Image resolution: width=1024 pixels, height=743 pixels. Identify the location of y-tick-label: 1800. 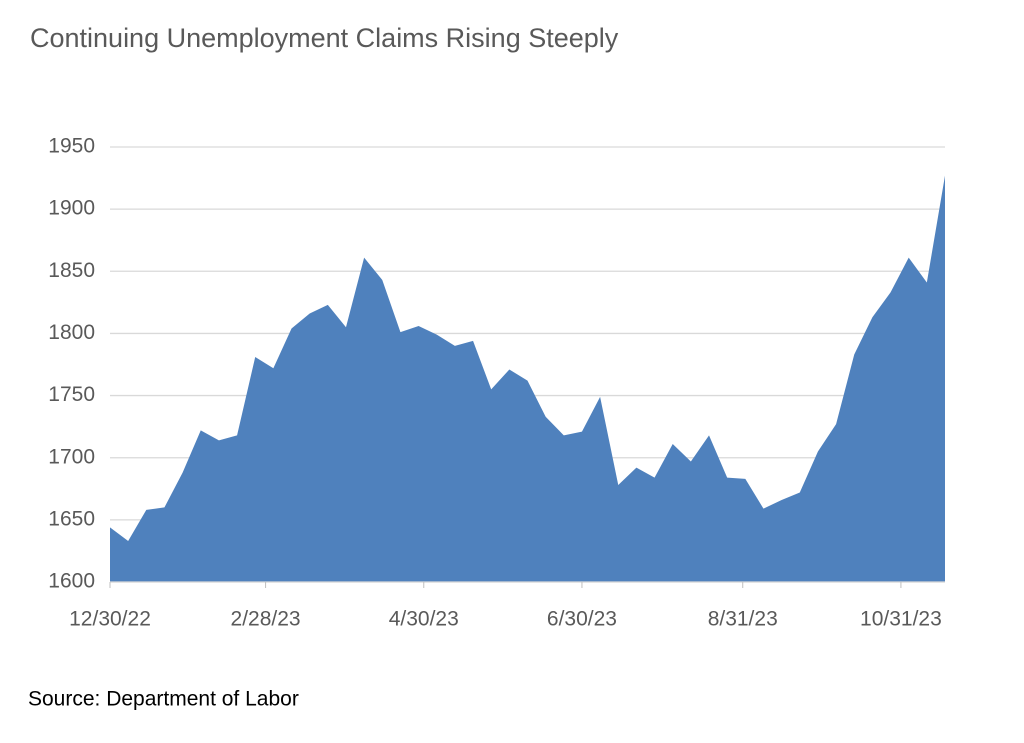
(71, 332).